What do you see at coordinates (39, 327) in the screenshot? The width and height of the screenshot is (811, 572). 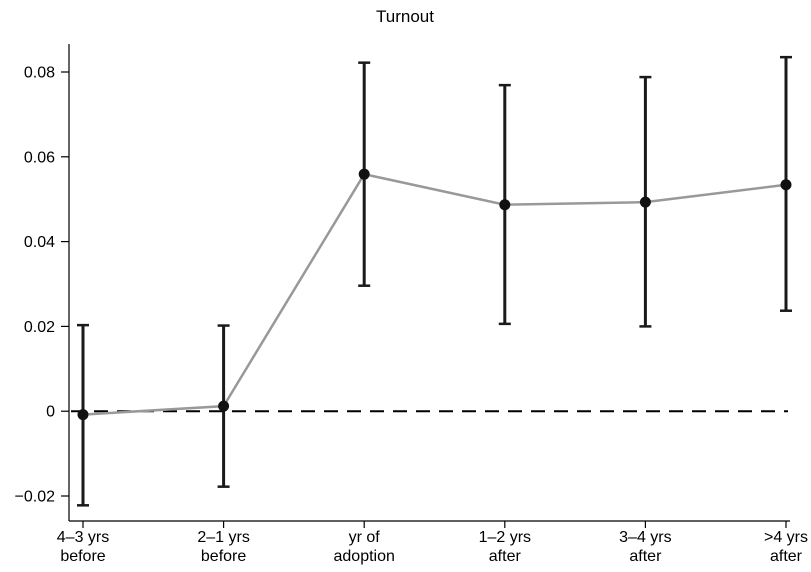 I see `y-tick-label: 0.02` at bounding box center [39, 327].